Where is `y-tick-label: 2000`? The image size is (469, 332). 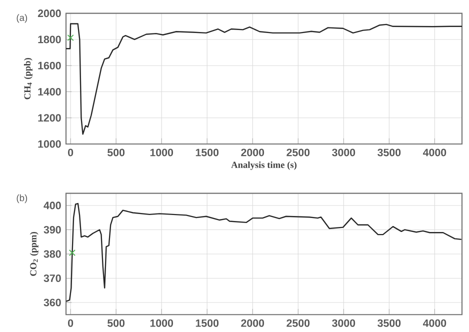 y-tick-label: 2000 is located at coordinates (49, 14).